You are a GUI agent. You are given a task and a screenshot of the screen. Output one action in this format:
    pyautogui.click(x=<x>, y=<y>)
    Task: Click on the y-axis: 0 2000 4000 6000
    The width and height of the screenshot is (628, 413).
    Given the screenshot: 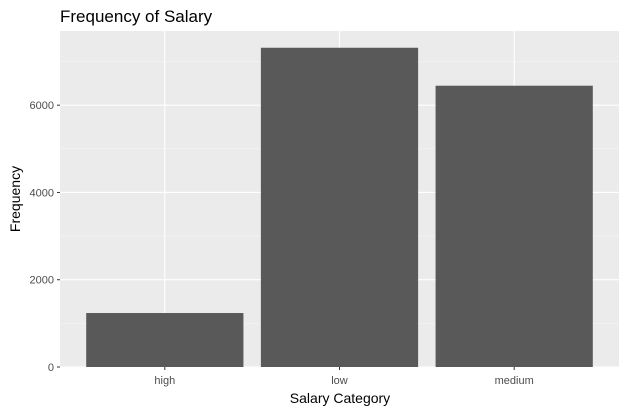 What is the action you would take?
    pyautogui.click(x=45, y=237)
    